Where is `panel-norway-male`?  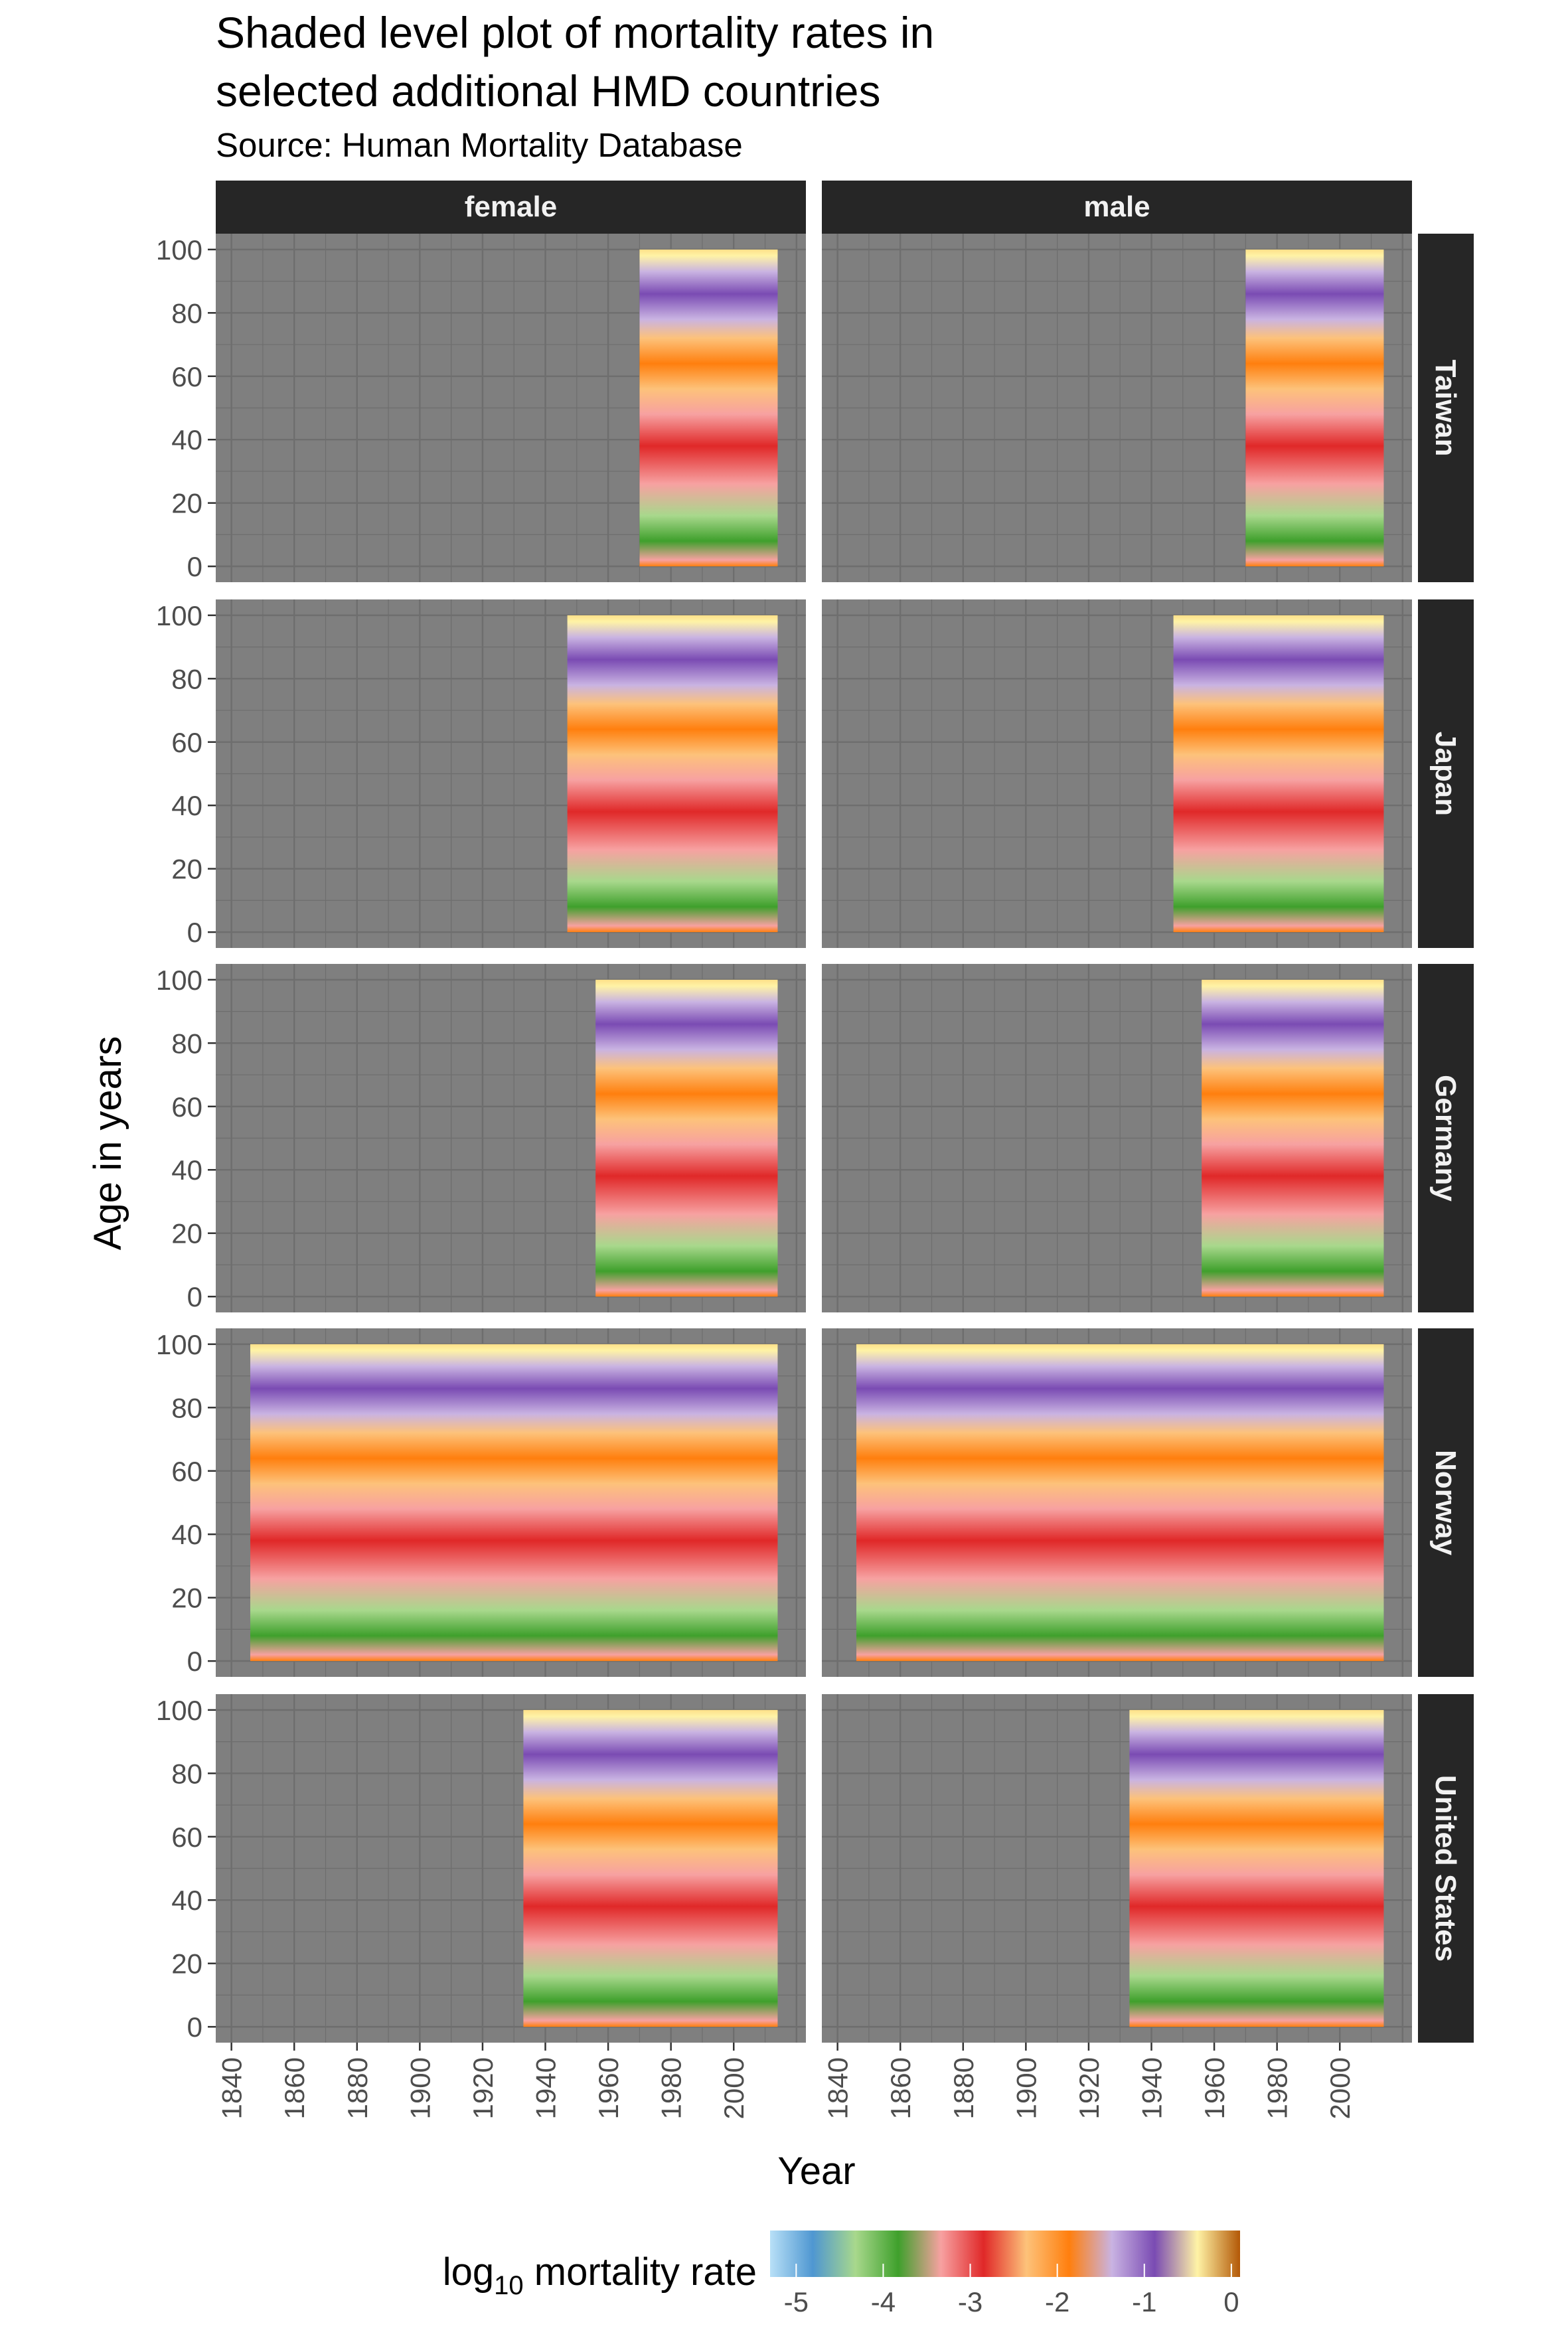 panel-norway-male is located at coordinates (1117, 1503).